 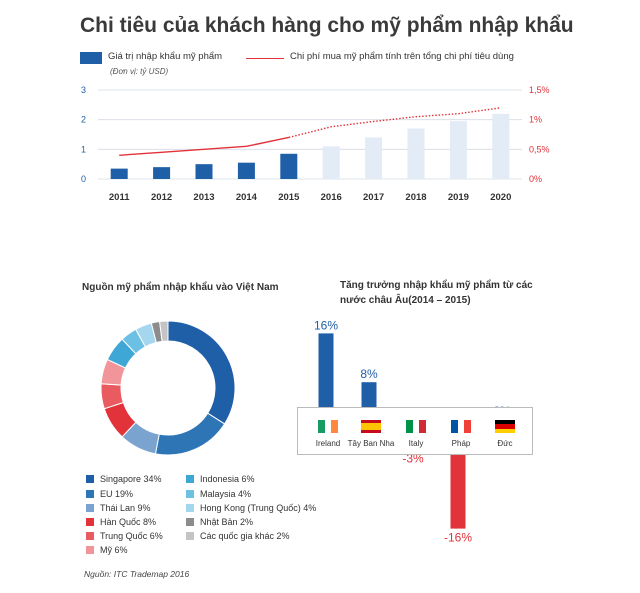 I want to click on flag-item-spain: Tây Ban Nha, so click(x=371, y=434).